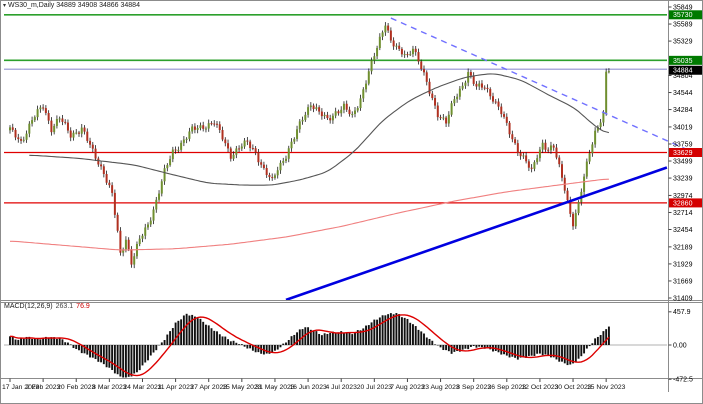 Image resolution: width=703 pixels, height=404 pixels. Describe the element at coordinates (64, 306) in the screenshot. I see `macd-main-value: 263.1` at that location.